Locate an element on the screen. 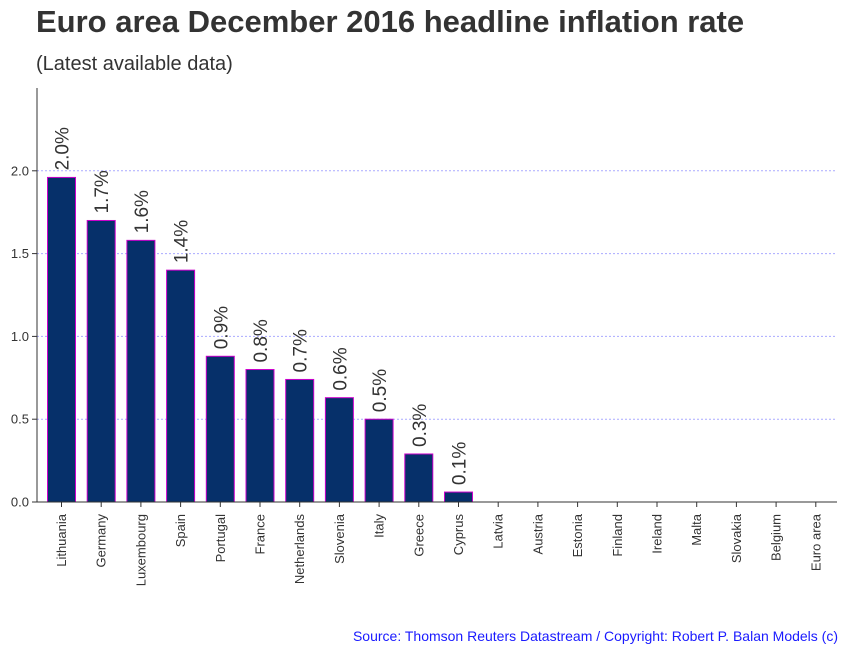  x-tick-label: Finland is located at coordinates (617, 535).